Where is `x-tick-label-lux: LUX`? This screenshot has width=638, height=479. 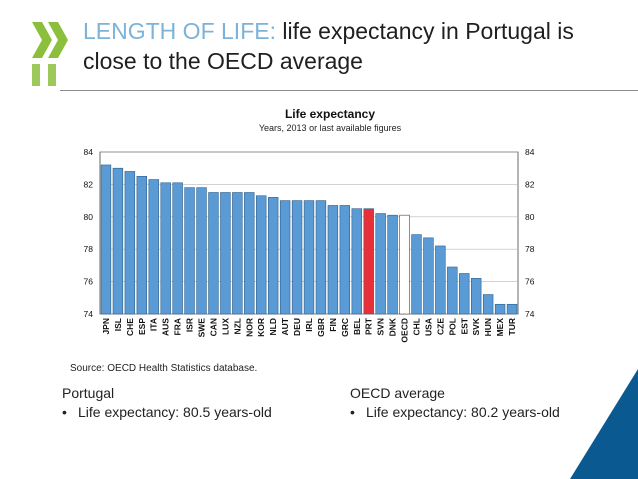
x-tick-label-lux: LUX is located at coordinates (225, 326).